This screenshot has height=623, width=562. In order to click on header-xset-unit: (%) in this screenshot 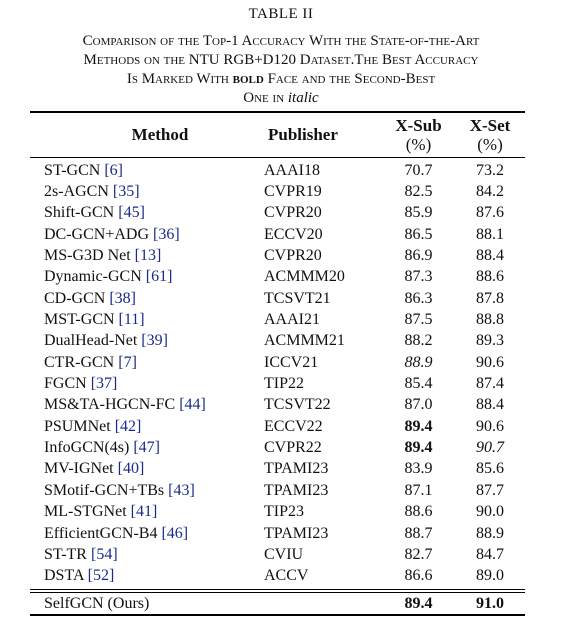, I will do `click(490, 144)`.